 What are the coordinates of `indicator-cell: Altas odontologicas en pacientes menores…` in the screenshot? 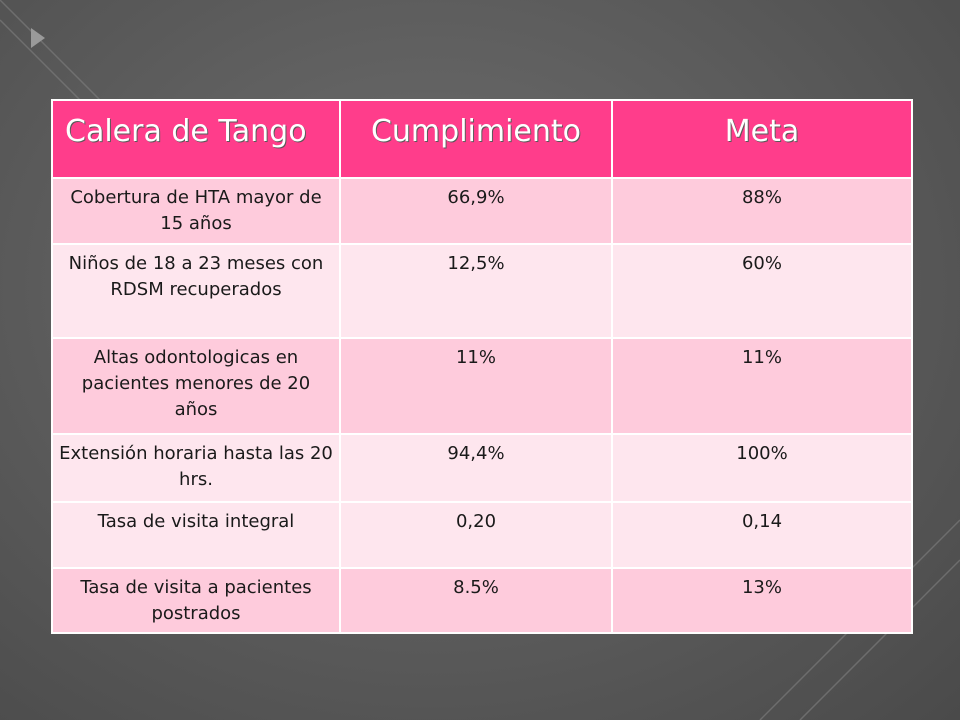 It's located at (196, 386).